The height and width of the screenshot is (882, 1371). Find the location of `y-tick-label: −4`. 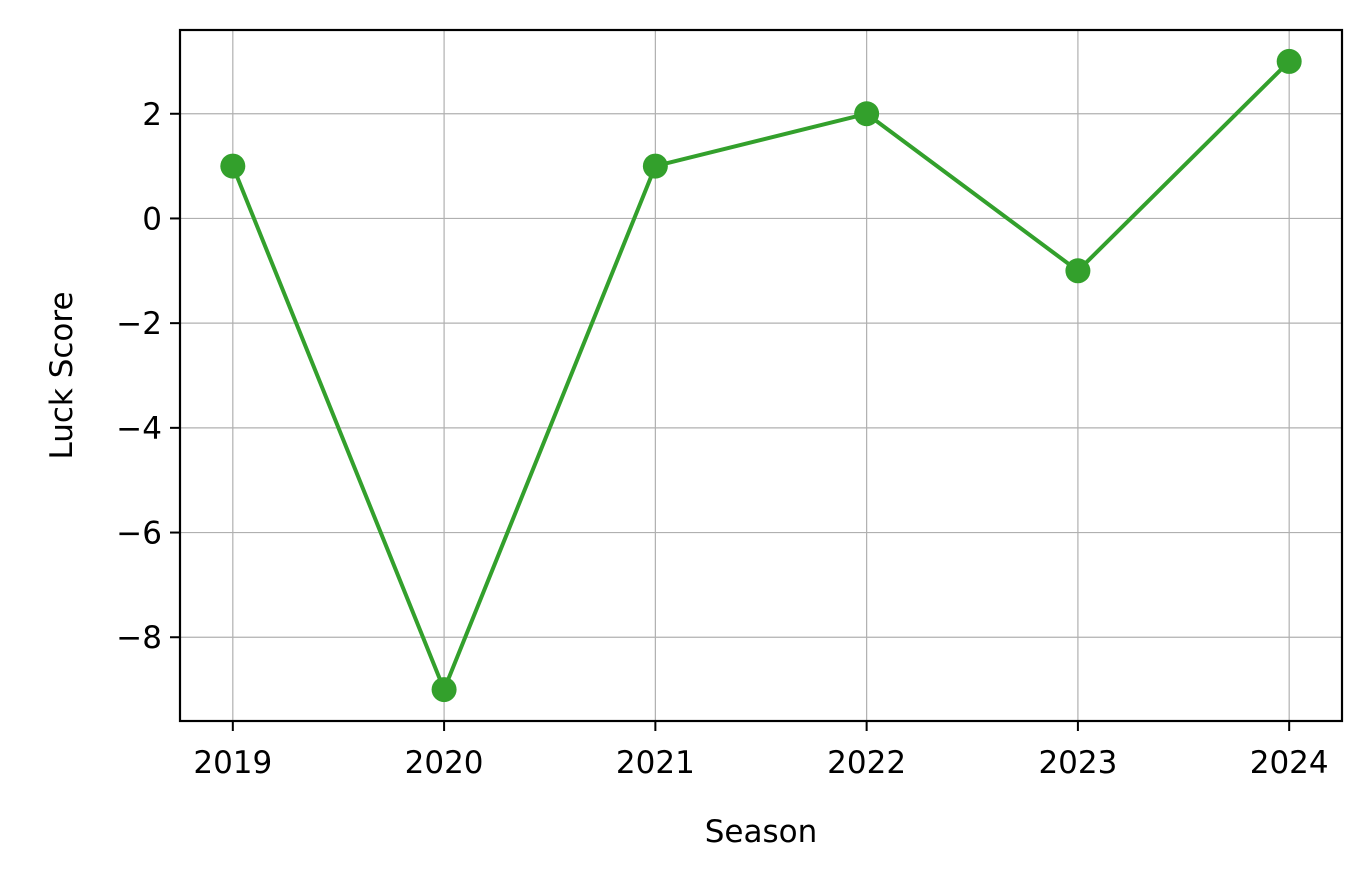

y-tick-label: −4 is located at coordinates (139, 429).